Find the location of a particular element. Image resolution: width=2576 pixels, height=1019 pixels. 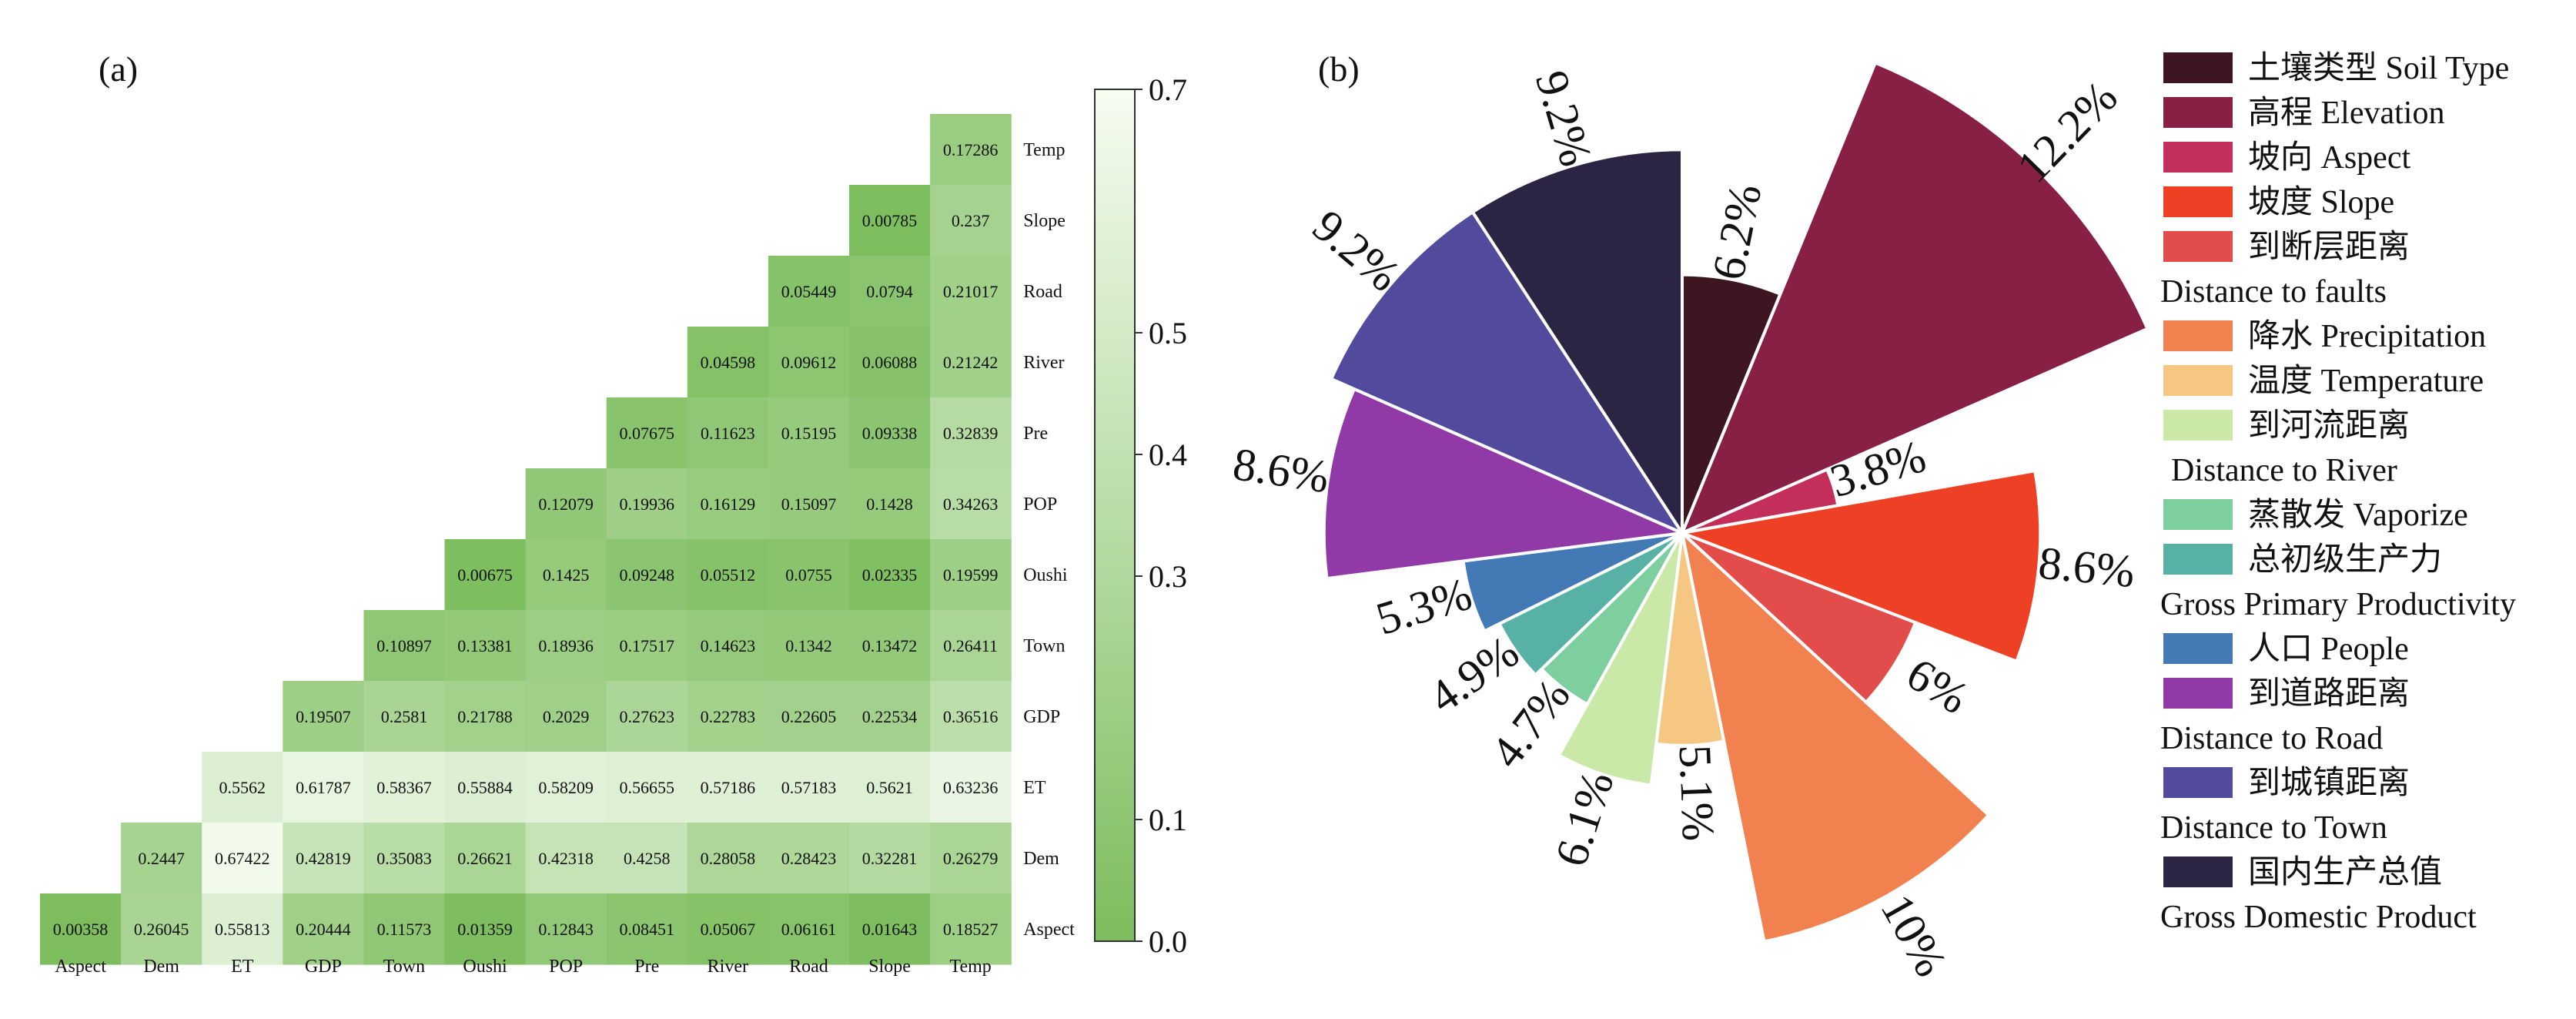

heatmap-cell-label: 0.4258 is located at coordinates (648, 858).